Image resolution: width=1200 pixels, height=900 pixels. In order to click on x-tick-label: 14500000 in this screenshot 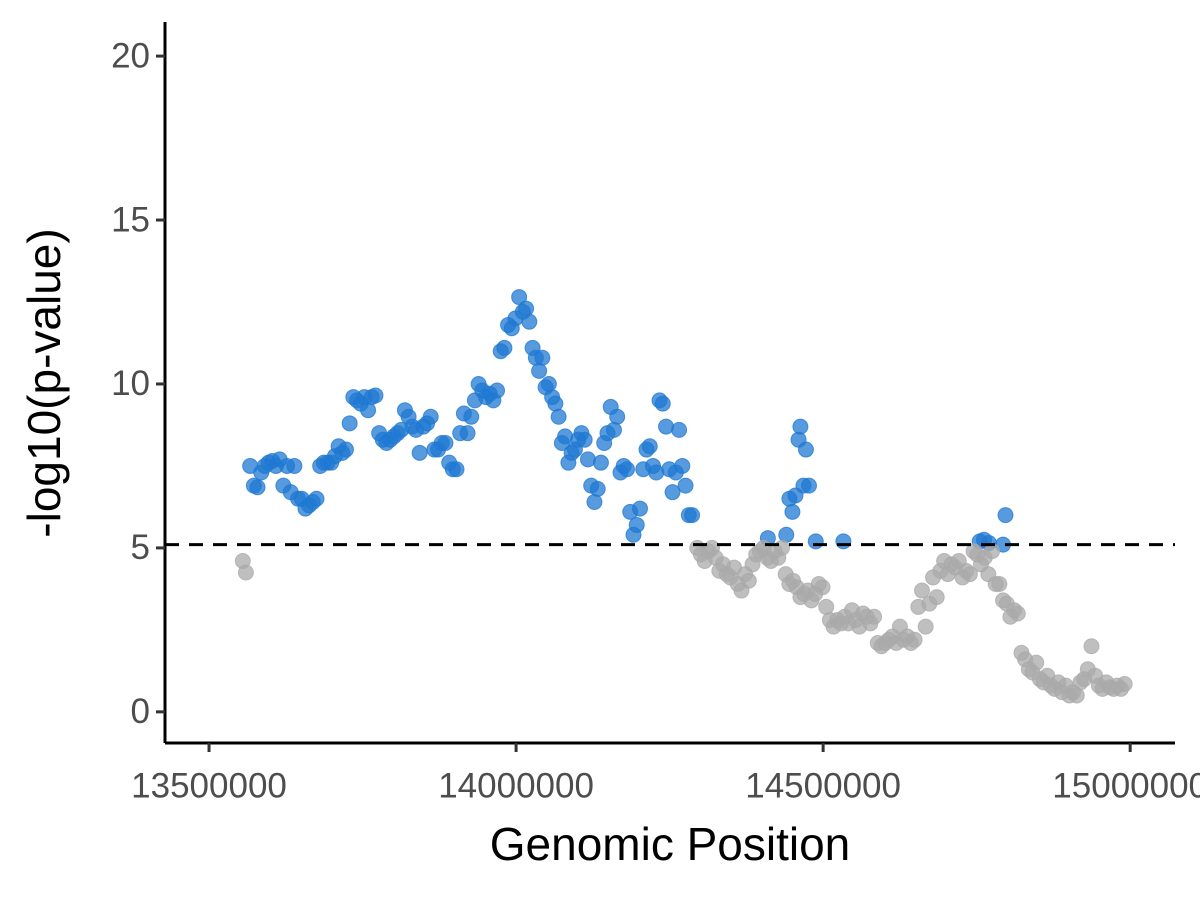, I will do `click(823, 785)`.